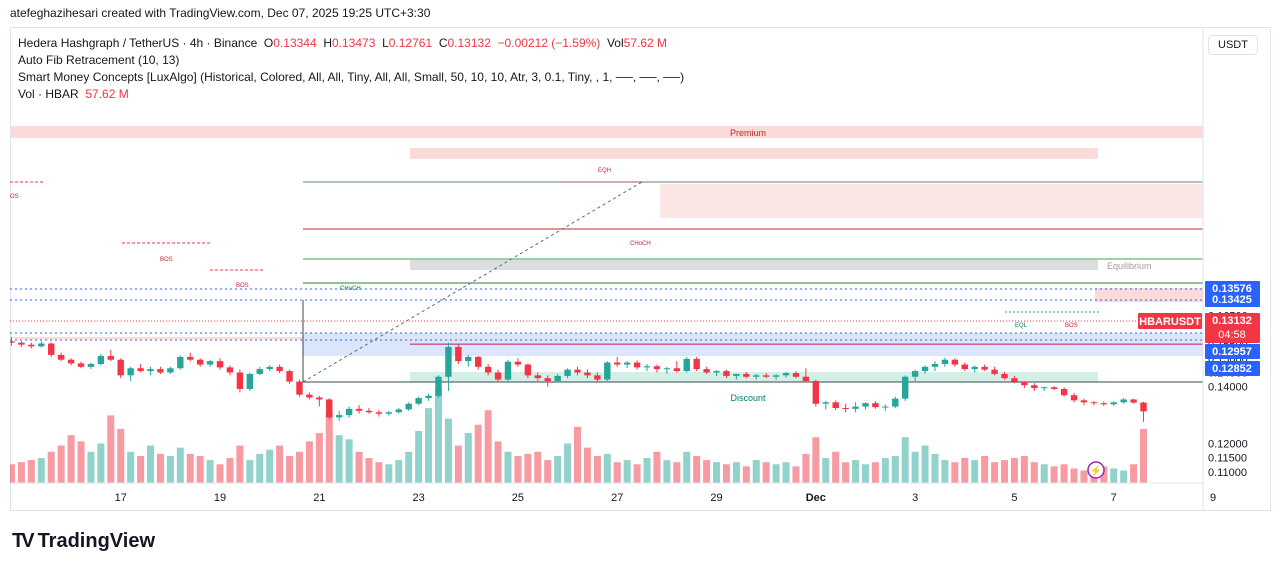 This screenshot has height=571, width=1281. Describe the element at coordinates (469, 43) in the screenshot. I see `legend-close: 0.13132` at that location.